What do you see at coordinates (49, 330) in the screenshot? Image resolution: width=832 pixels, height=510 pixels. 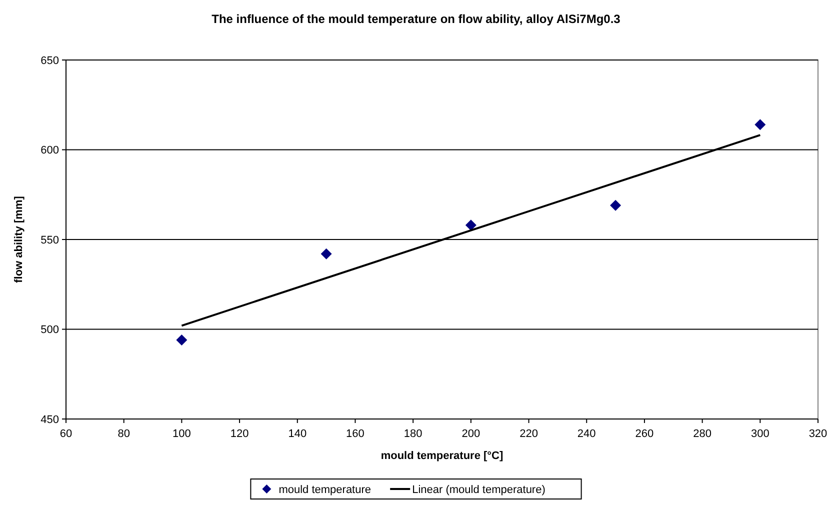 I see `y-tick-label: 500` at bounding box center [49, 330].